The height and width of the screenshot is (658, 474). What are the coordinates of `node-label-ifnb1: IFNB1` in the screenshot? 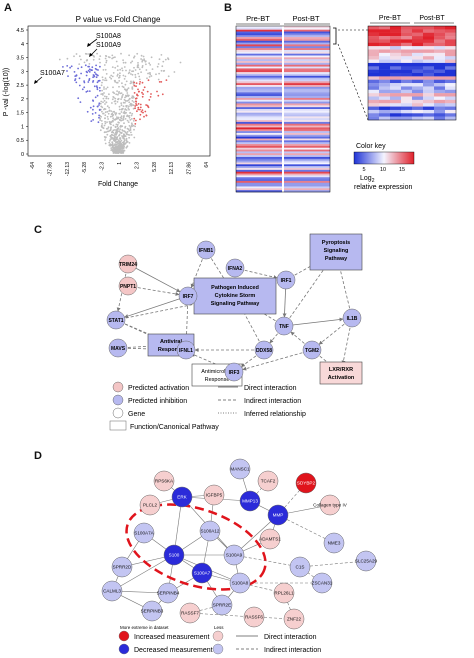 It's located at (206, 251).